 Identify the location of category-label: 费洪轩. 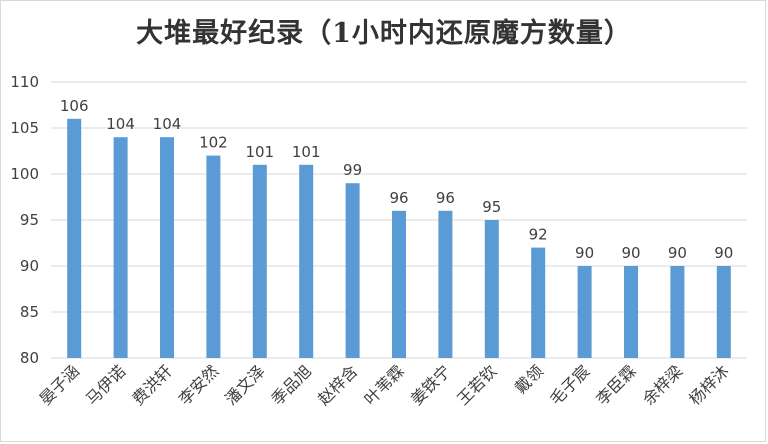
(151, 384).